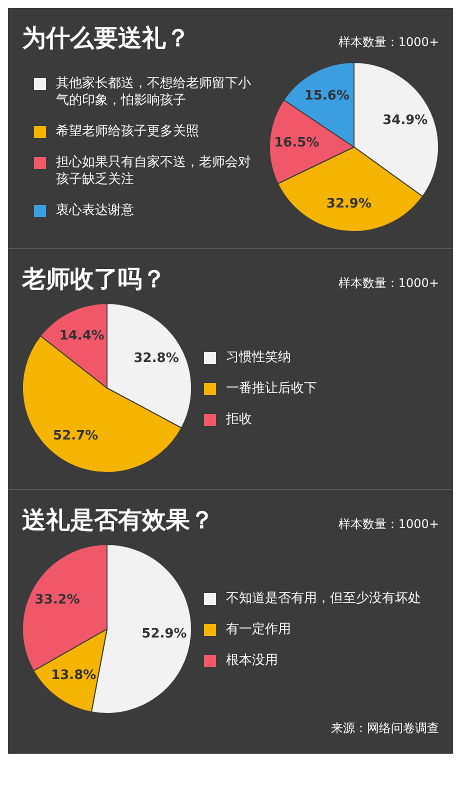 The image size is (461, 800). What do you see at coordinates (297, 142) in the screenshot?
I see `data-label: 16.5%` at bounding box center [297, 142].